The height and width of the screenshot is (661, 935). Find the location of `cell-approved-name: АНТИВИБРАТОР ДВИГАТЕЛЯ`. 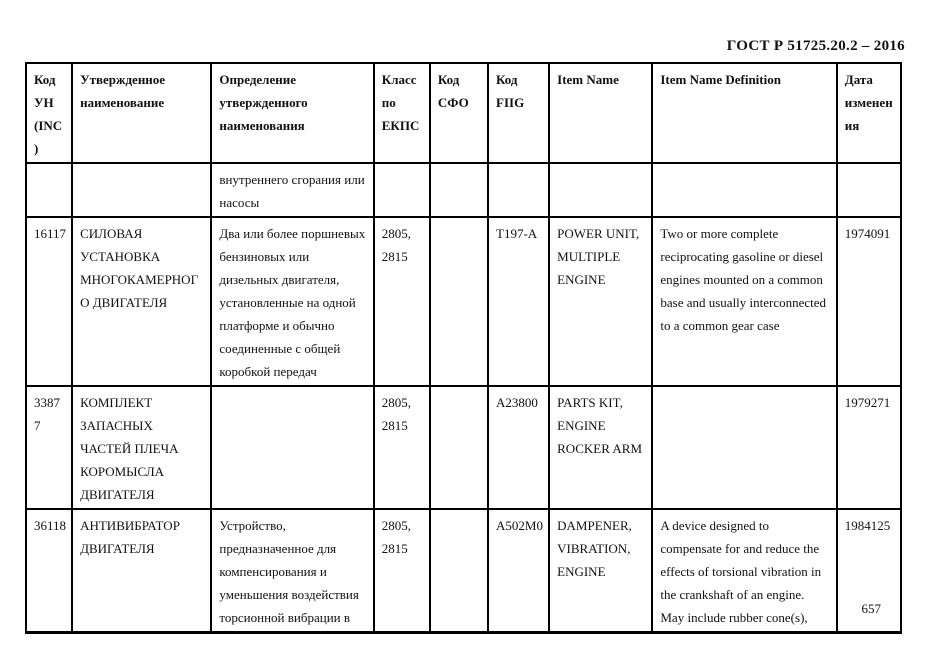

cell-approved-name: АНТИВИБРАТОР ДВИГАТЕЛЯ is located at coordinates (142, 571).